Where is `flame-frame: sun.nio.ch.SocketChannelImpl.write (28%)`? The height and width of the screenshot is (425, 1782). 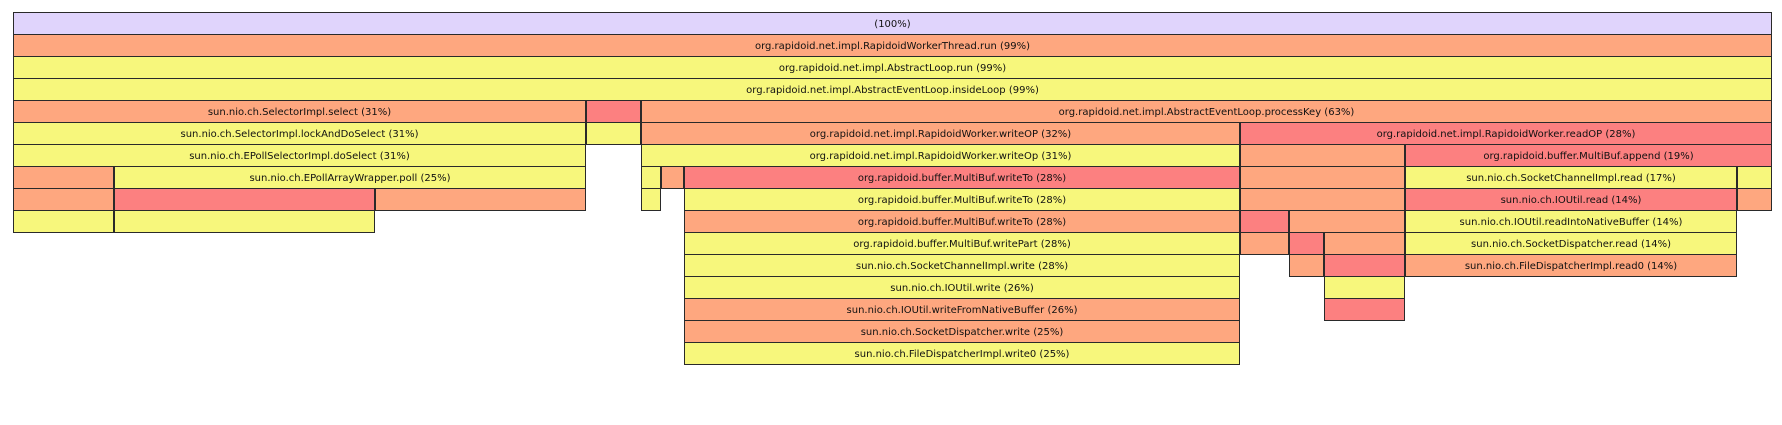
flame-frame: sun.nio.ch.SocketChannelImpl.write (28%) is located at coordinates (962, 265).